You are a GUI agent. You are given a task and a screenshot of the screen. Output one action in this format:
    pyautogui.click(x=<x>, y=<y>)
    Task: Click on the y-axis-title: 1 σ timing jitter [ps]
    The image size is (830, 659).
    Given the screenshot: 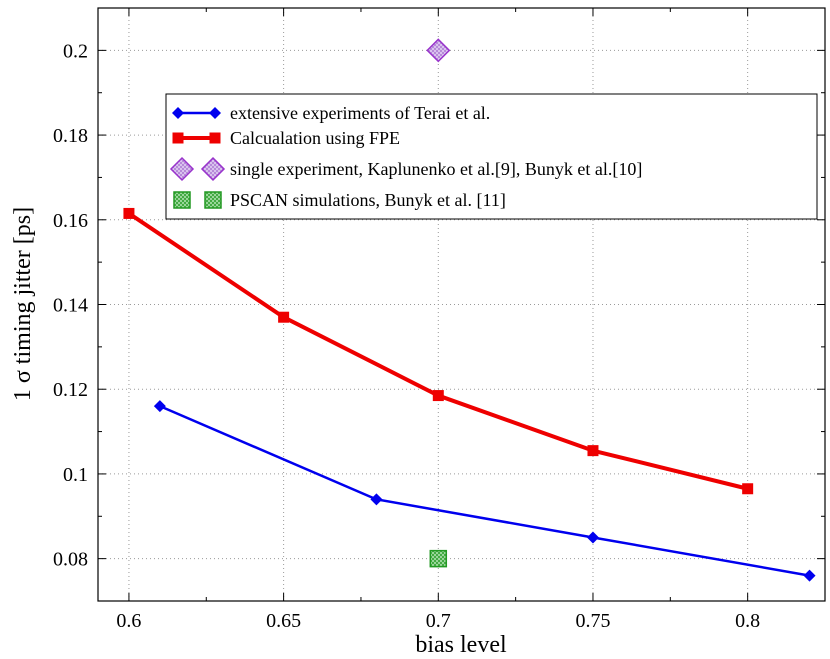 What is the action you would take?
    pyautogui.click(x=23, y=304)
    